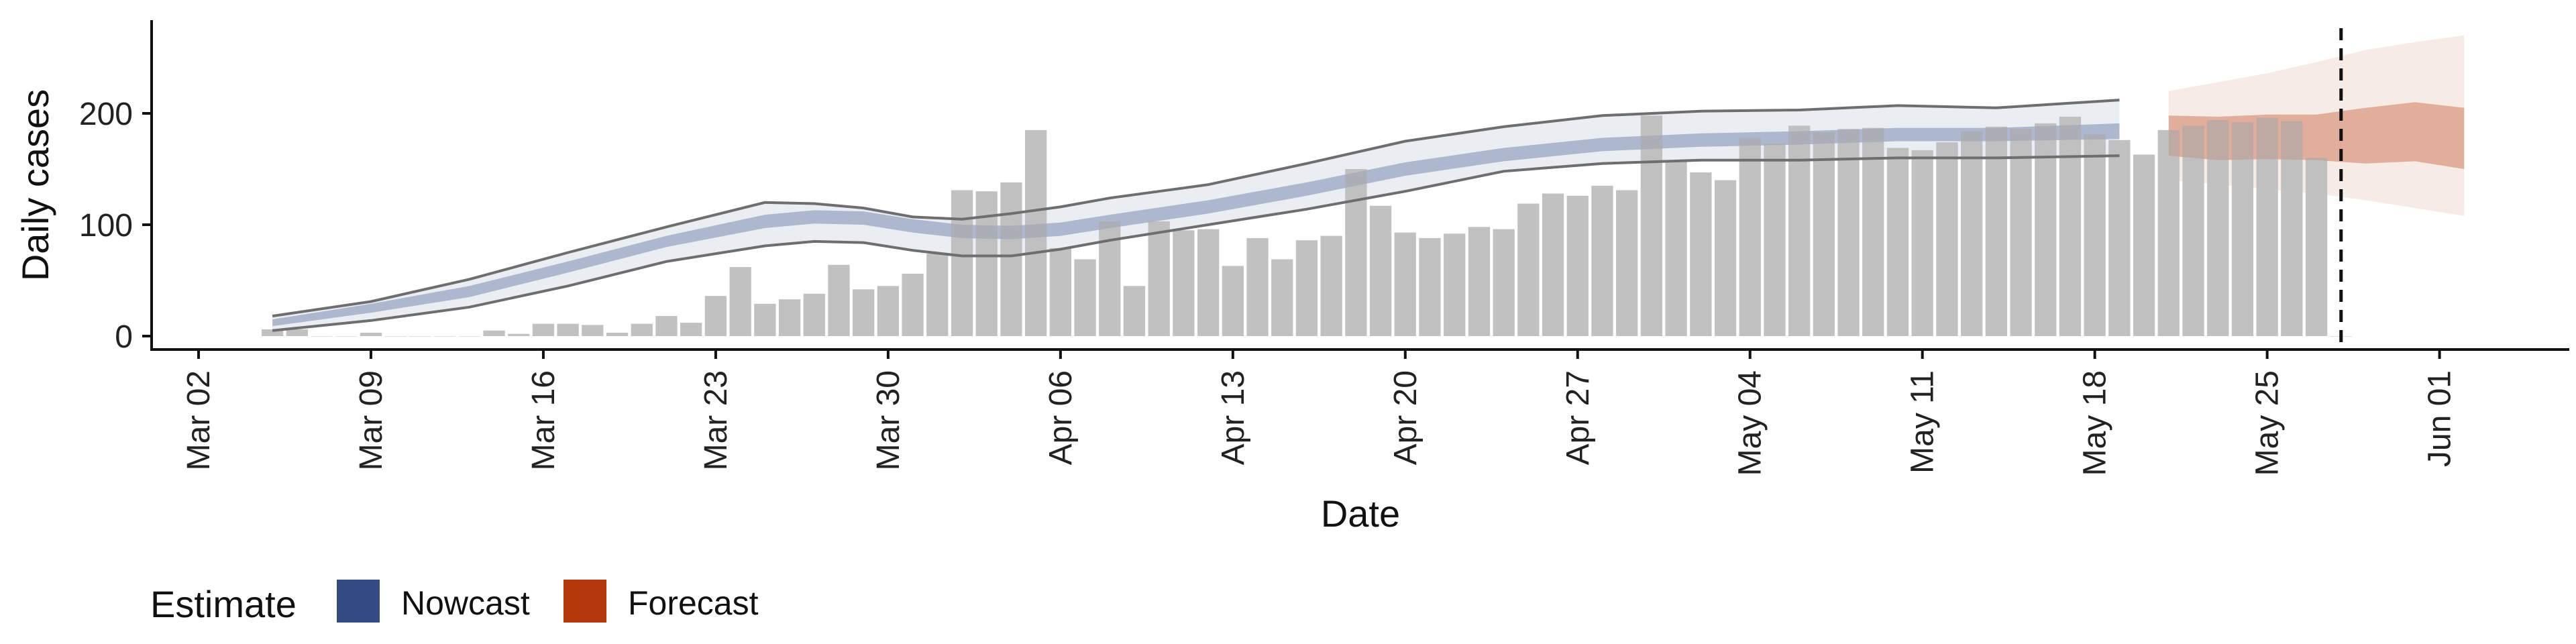 The image size is (2576, 644). What do you see at coordinates (2268, 423) in the screenshot?
I see `x-tick-label: May 25` at bounding box center [2268, 423].